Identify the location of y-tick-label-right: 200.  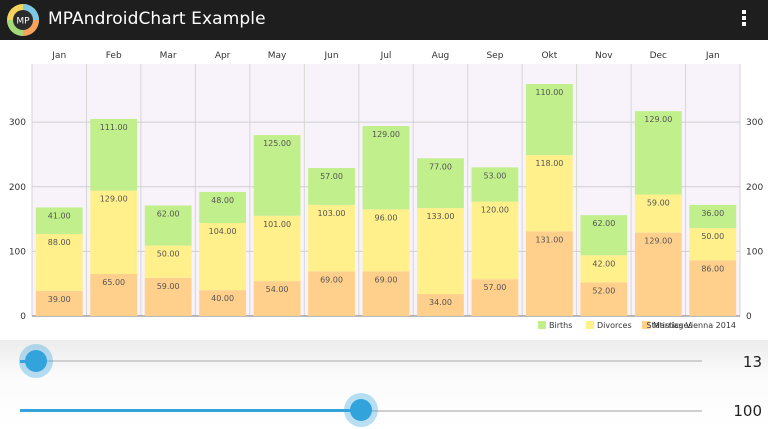
(754, 188).